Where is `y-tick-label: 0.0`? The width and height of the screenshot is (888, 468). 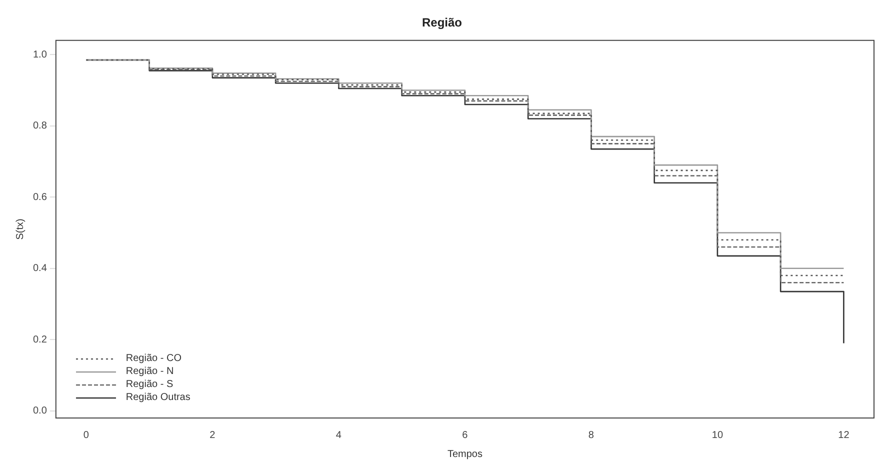
y-tick-label: 0.0 is located at coordinates (40, 411).